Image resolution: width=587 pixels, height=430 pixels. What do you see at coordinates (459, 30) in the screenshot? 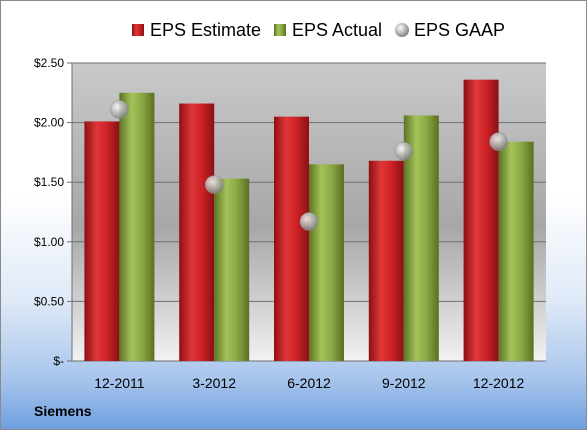
I see `legend-label: EPS GAAP` at bounding box center [459, 30].